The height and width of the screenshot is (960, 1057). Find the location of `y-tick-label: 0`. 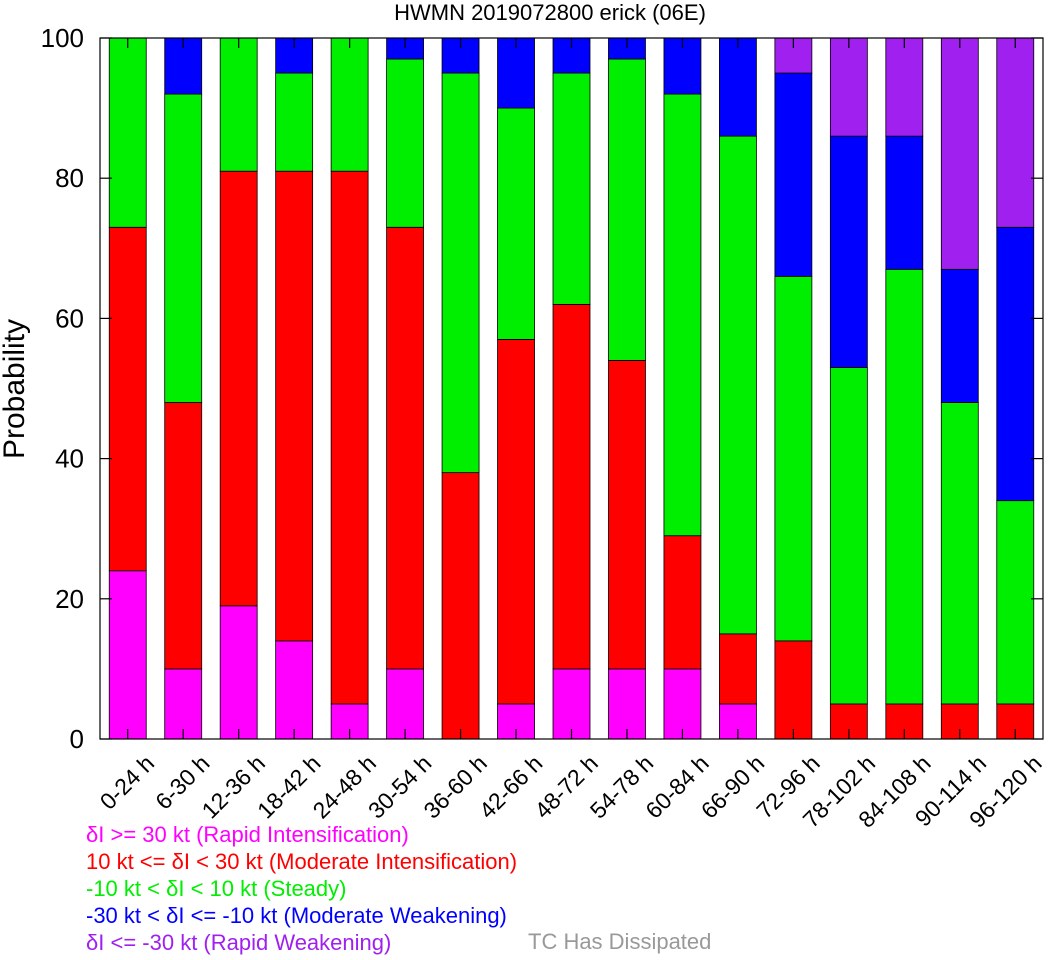

y-tick-label: 0 is located at coordinates (77, 739).